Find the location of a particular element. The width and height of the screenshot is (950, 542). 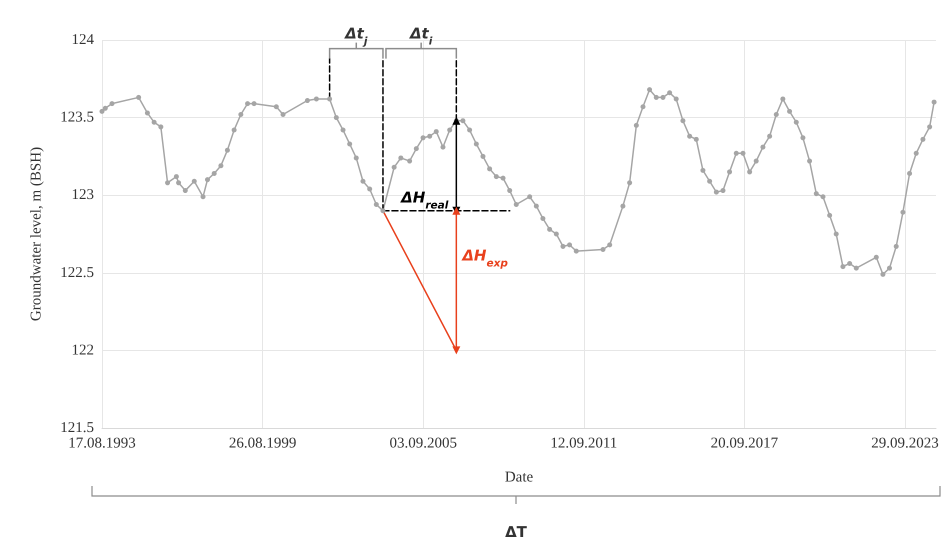

x-tick-label: 17.08.1993 is located at coordinates (102, 444).